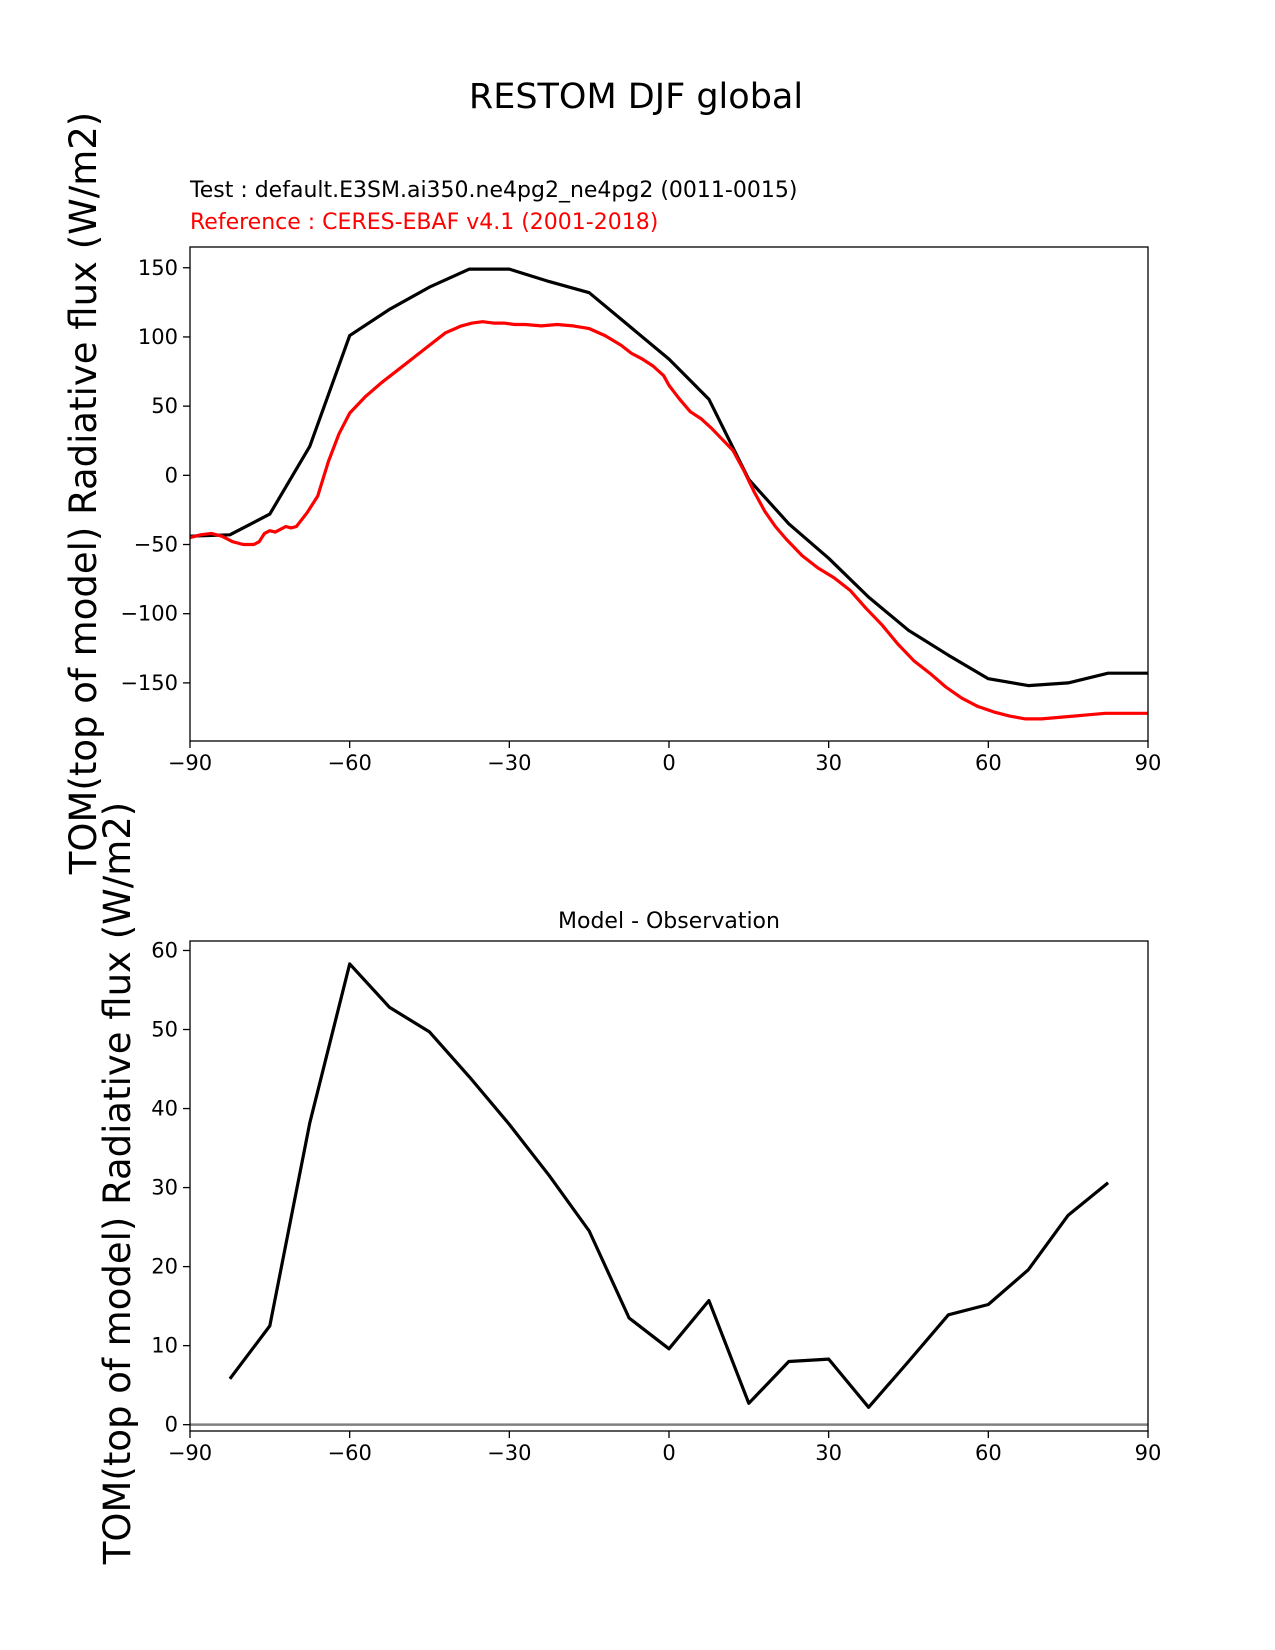  What do you see at coordinates (158, 337) in the screenshot?
I see `y-tick-label: 100` at bounding box center [158, 337].